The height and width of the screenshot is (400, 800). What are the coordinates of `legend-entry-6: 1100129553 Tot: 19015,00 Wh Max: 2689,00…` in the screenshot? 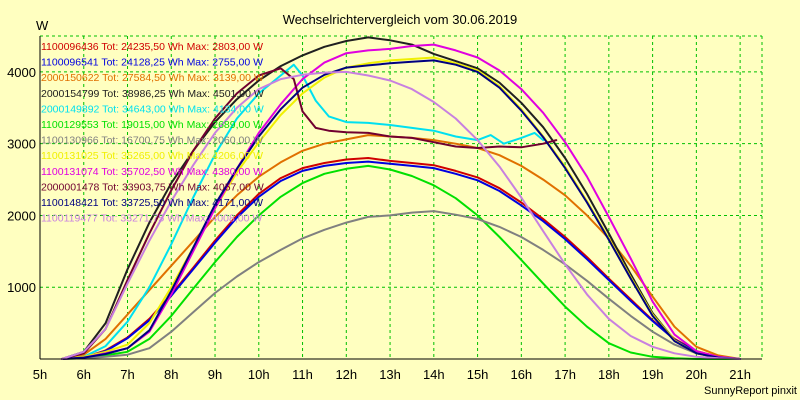 It's located at (152, 125).